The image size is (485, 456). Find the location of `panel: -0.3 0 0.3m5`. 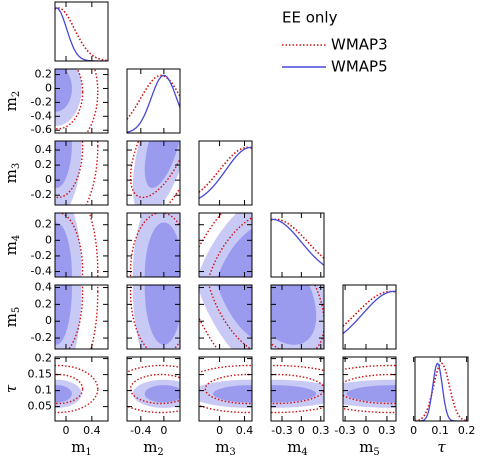

panel: -0.3 0 0.3m5 is located at coordinates (365, 406).